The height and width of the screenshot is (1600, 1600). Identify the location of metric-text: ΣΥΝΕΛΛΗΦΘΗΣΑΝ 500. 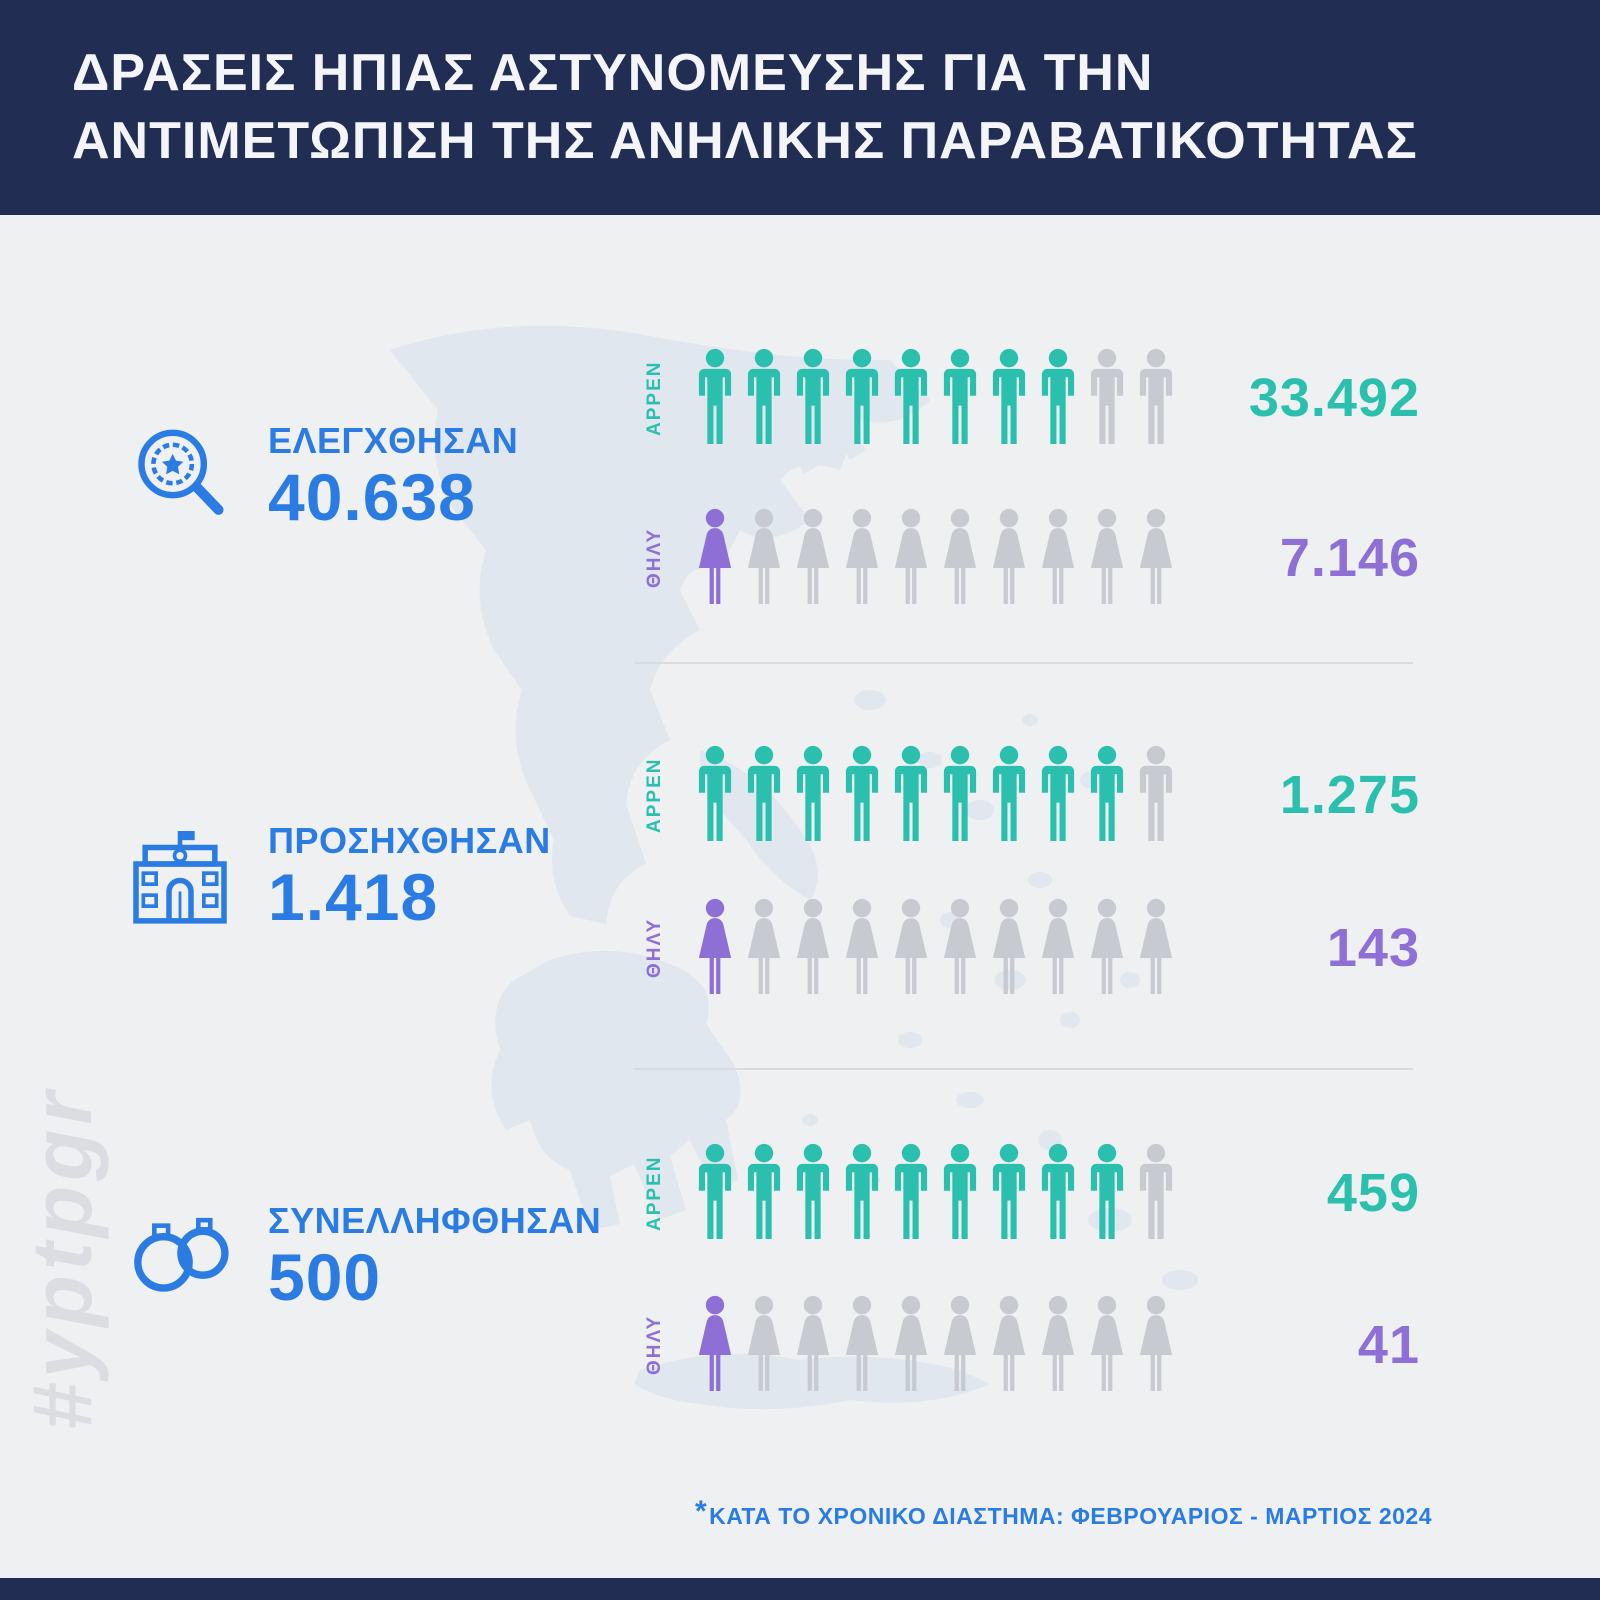
(434, 1256).